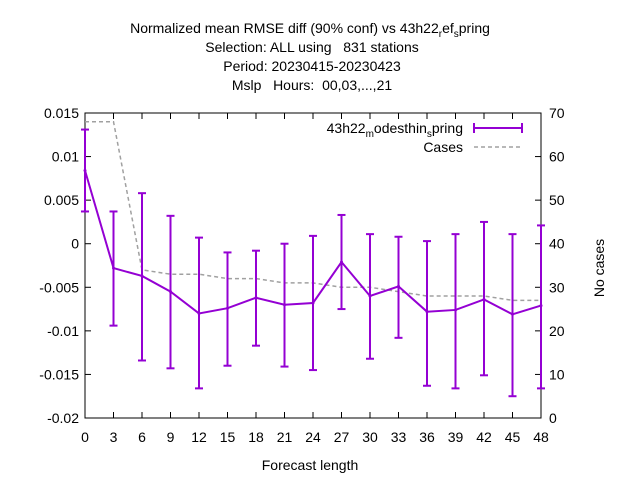  What do you see at coordinates (61, 113) in the screenshot?
I see `y-tick-label: 0.015` at bounding box center [61, 113].